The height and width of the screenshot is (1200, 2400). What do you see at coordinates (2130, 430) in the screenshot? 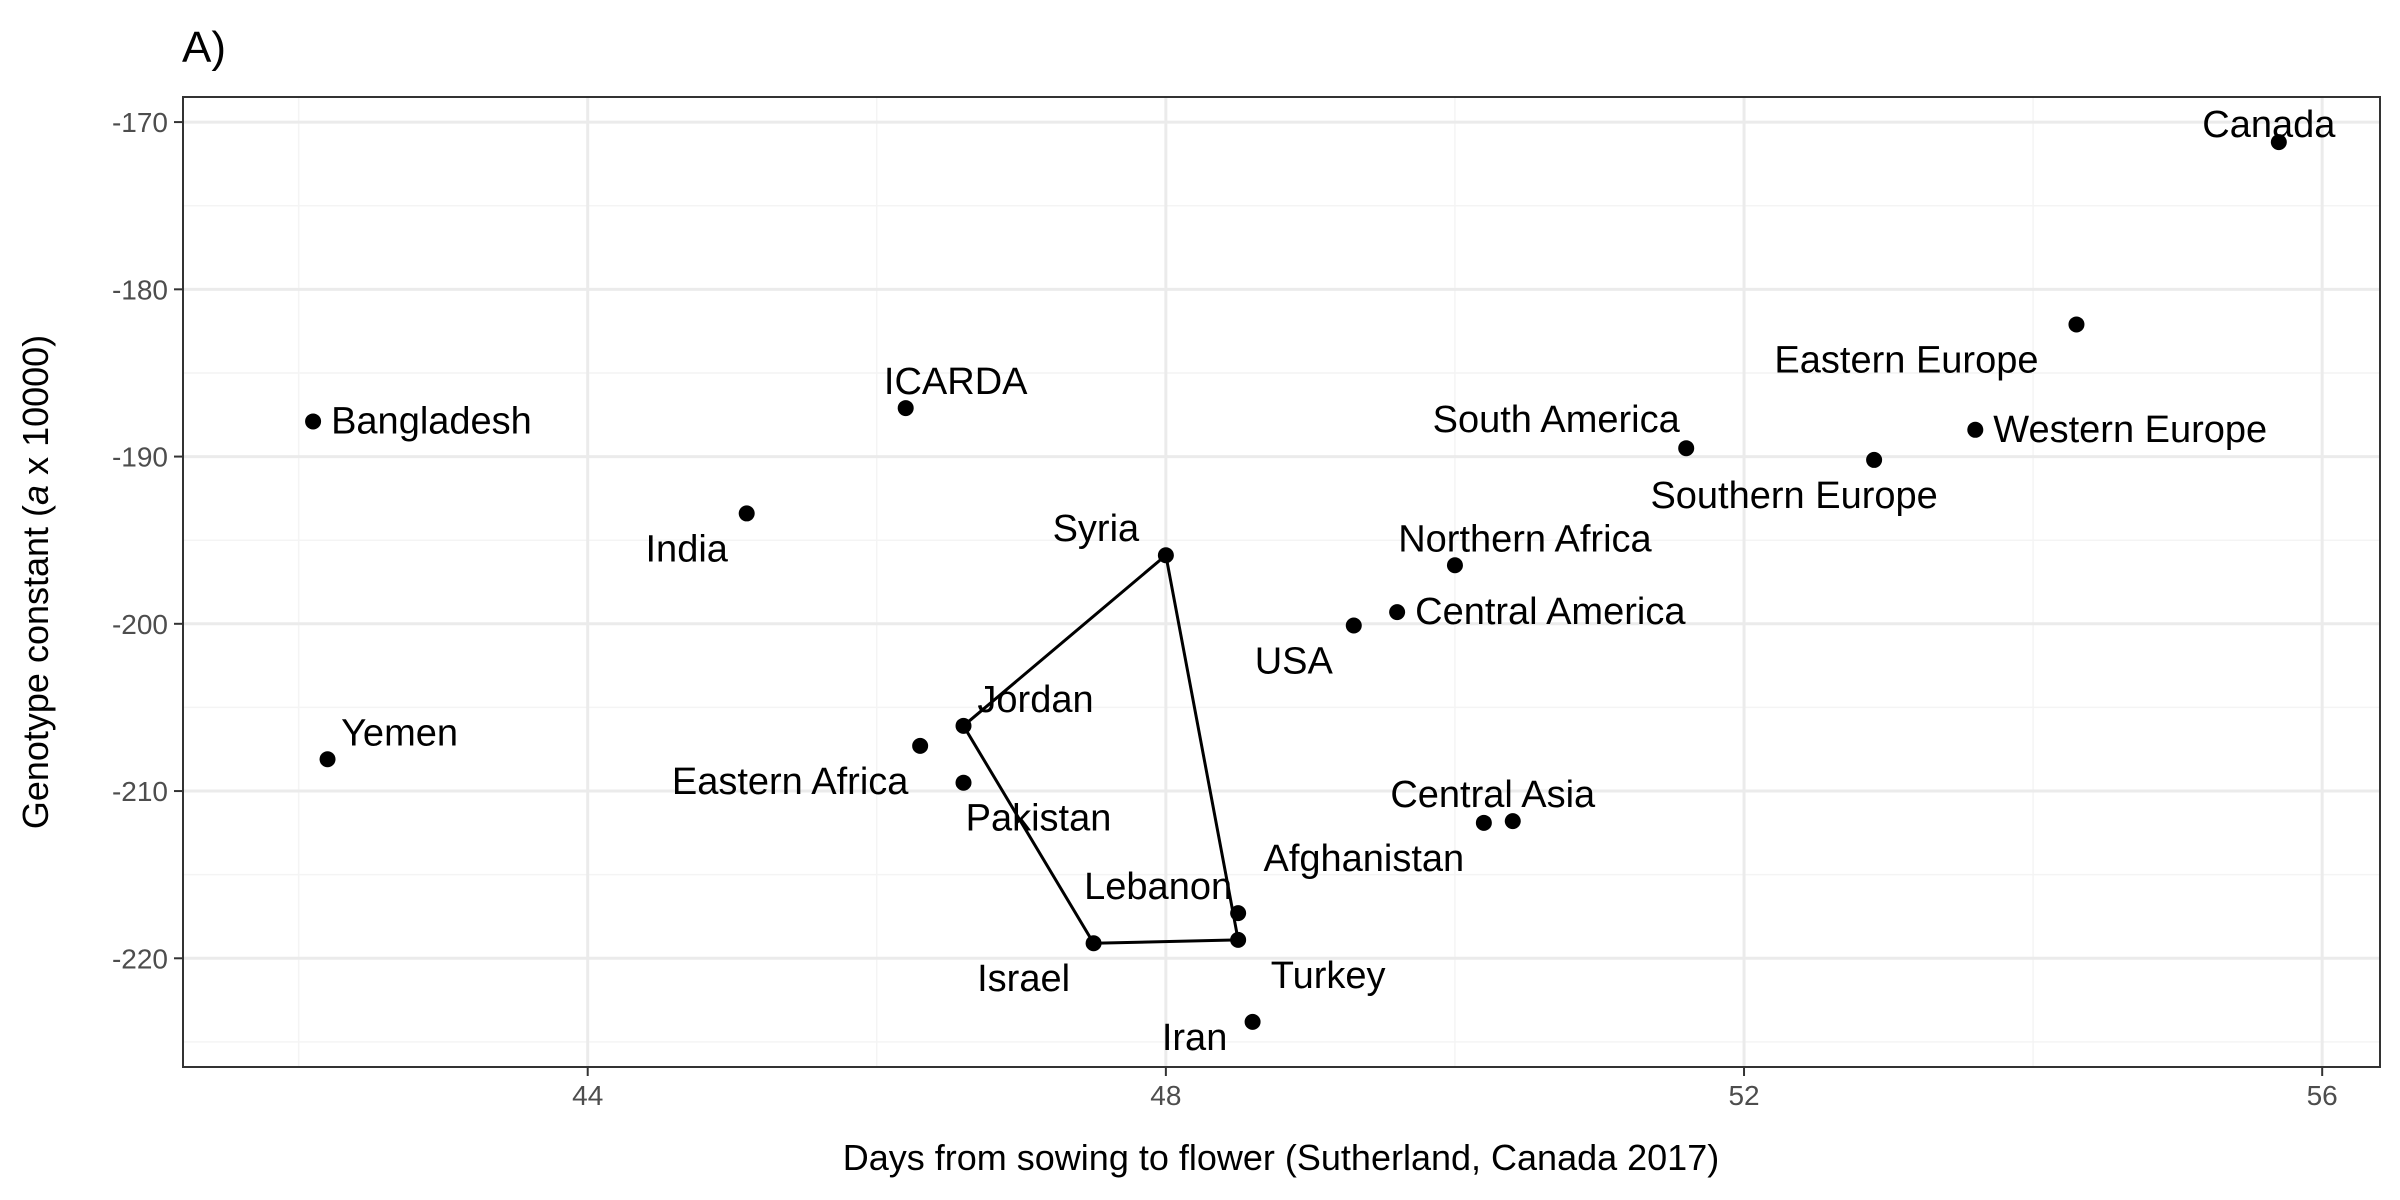
I see `label-western-europe: Western Europe` at bounding box center [2130, 430].